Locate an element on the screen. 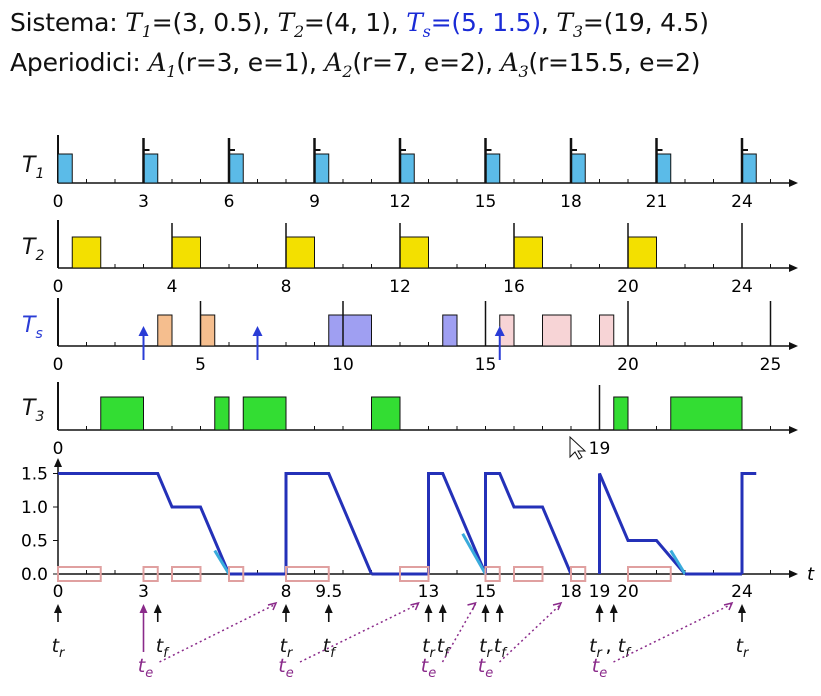 The image size is (821, 696). tick-t1-1: 3 is located at coordinates (143, 202).